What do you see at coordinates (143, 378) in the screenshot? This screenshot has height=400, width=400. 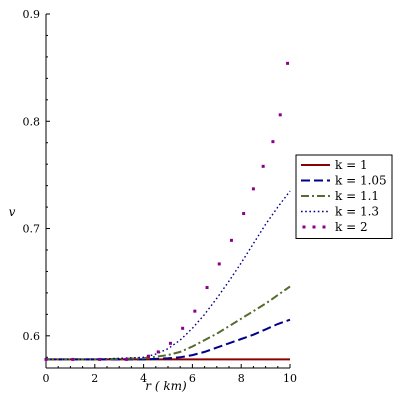 I see `x-tick-label: 4` at bounding box center [143, 378].